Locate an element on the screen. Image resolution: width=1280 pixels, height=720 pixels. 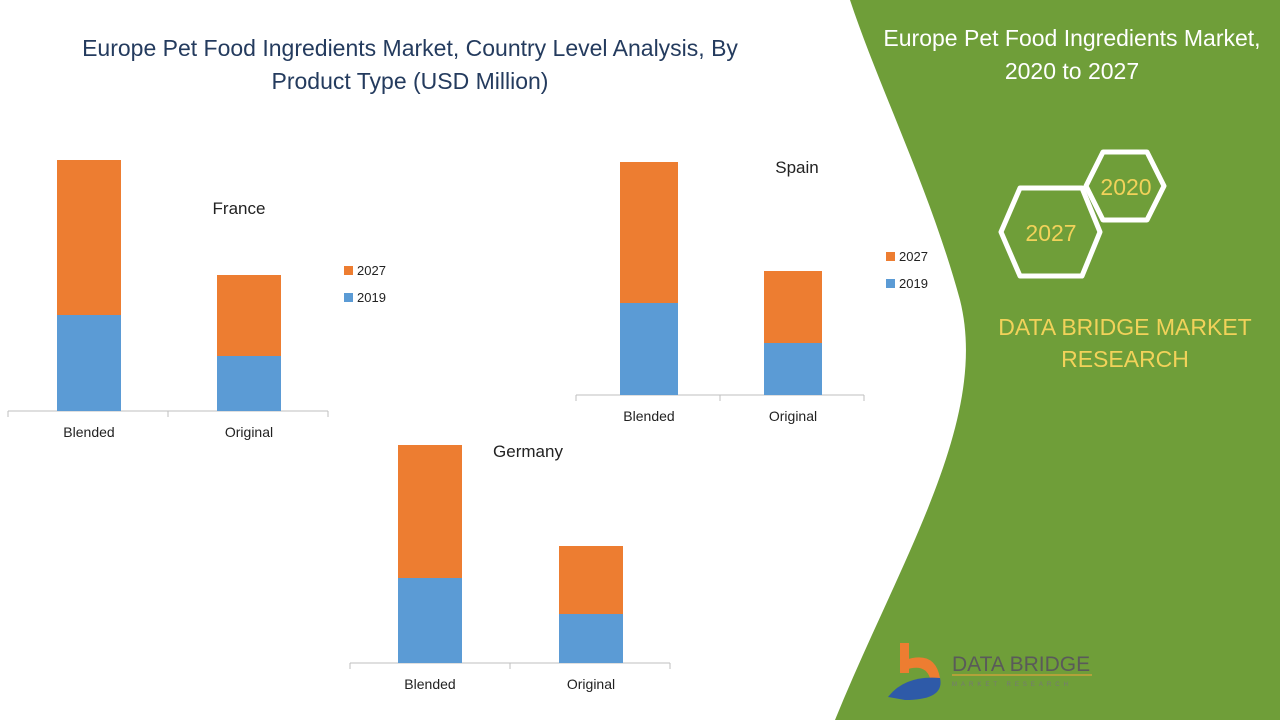
hex-2020-label: 2020 is located at coordinates (1125, 187).